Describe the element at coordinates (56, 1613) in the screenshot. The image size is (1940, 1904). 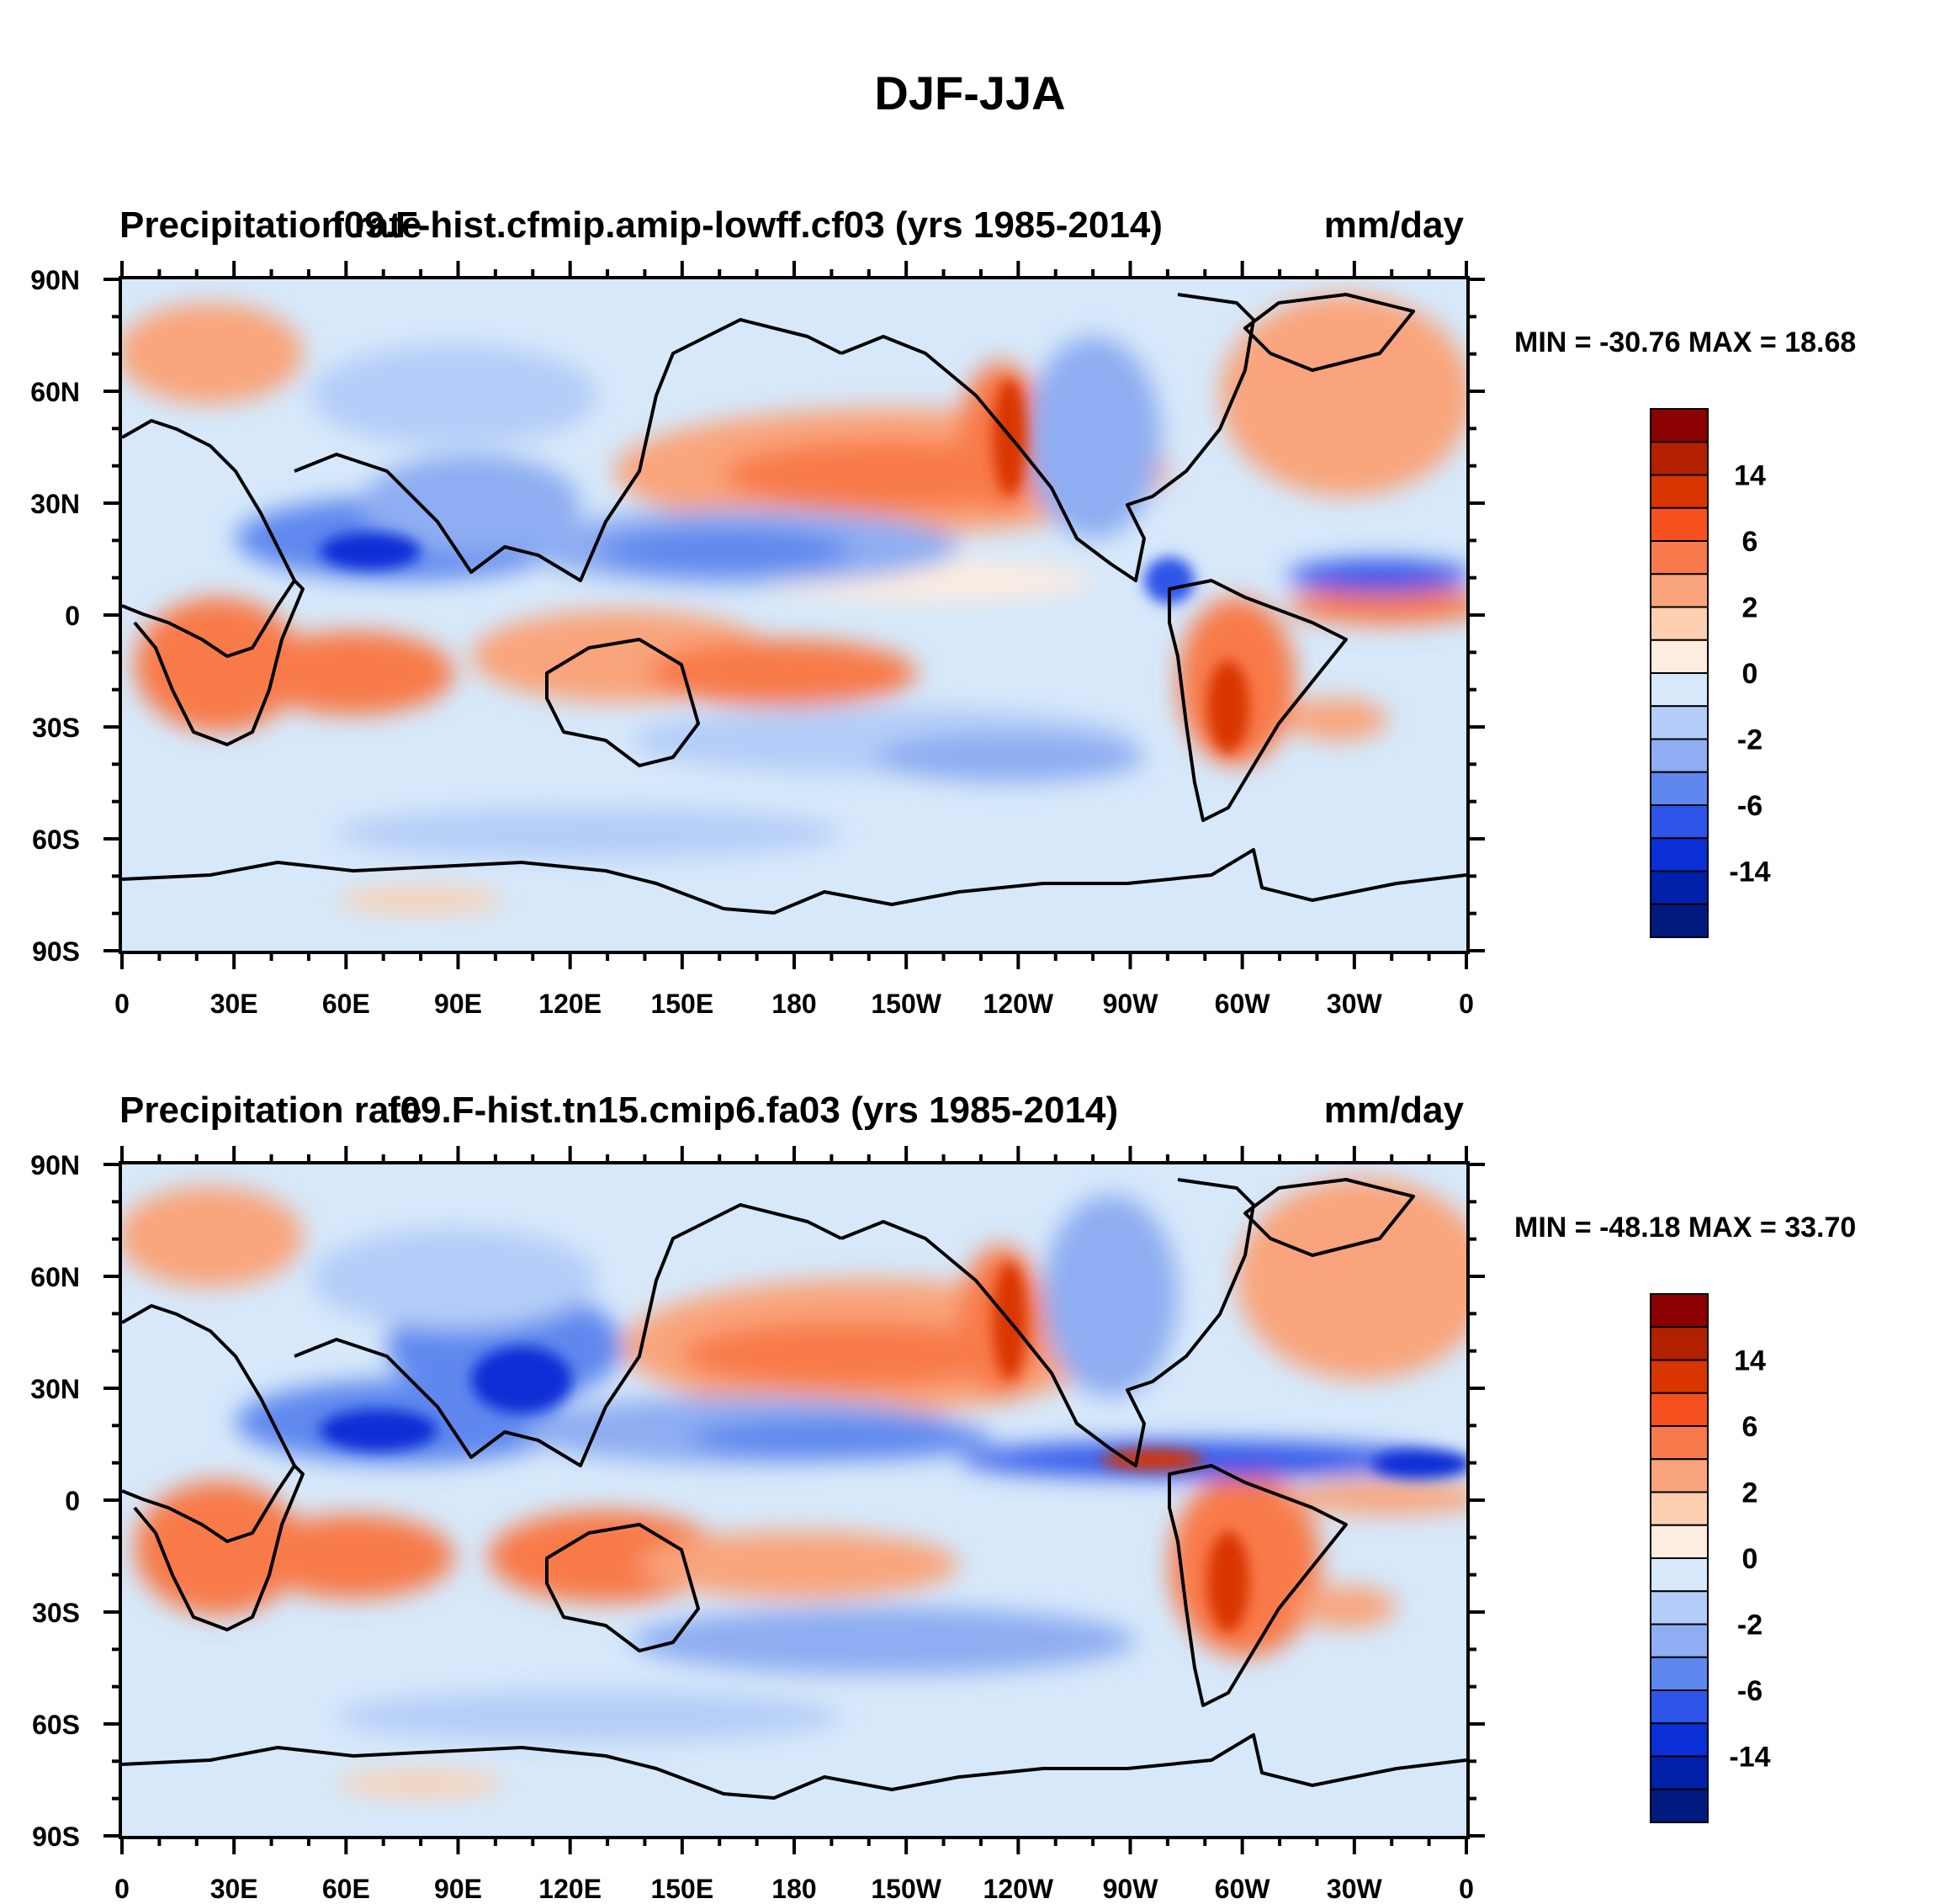
I see `y-tick-label: 30S` at that location.